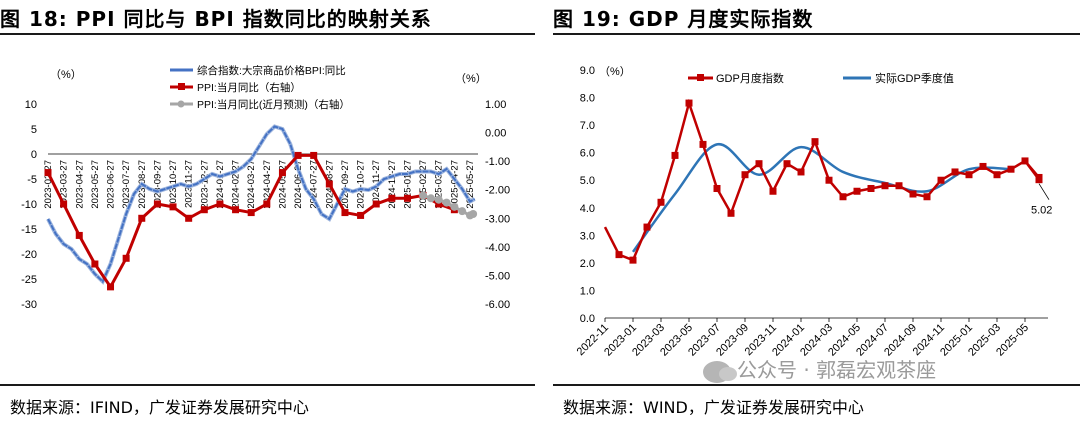 The width and height of the screenshot is (1080, 423). I want to click on left-x-label-20: 2024-10-27, so click(361, 184).